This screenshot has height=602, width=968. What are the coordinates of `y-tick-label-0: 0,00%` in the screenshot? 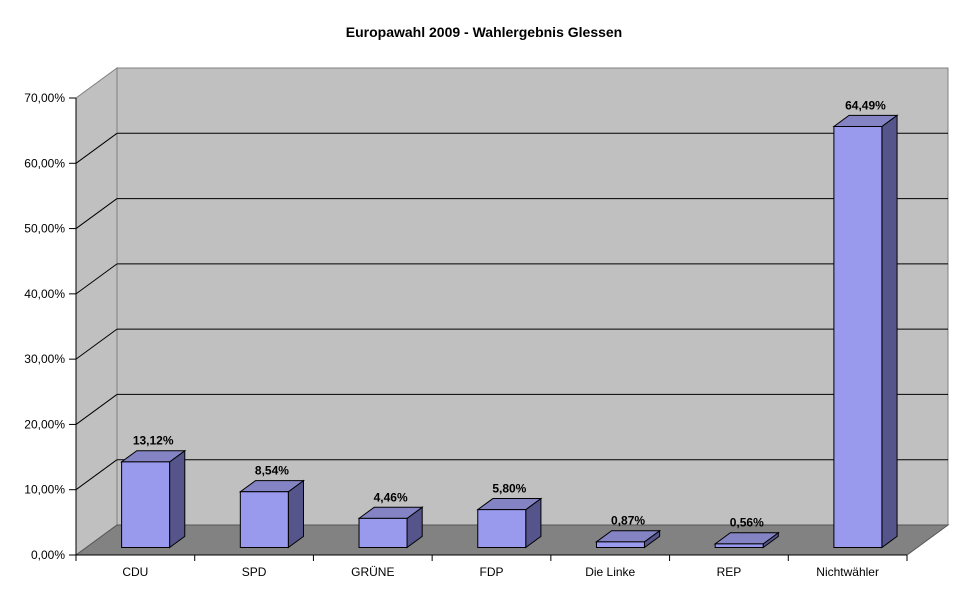 It's located at (48, 555).